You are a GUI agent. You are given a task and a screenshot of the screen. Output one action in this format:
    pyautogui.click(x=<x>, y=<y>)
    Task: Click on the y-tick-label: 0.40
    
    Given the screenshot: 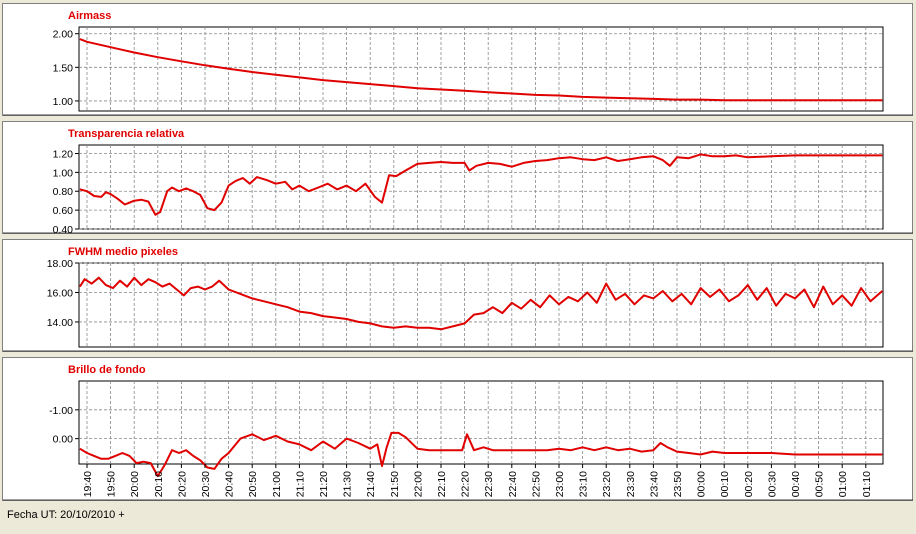 What is the action you would take?
    pyautogui.click(x=63, y=230)
    